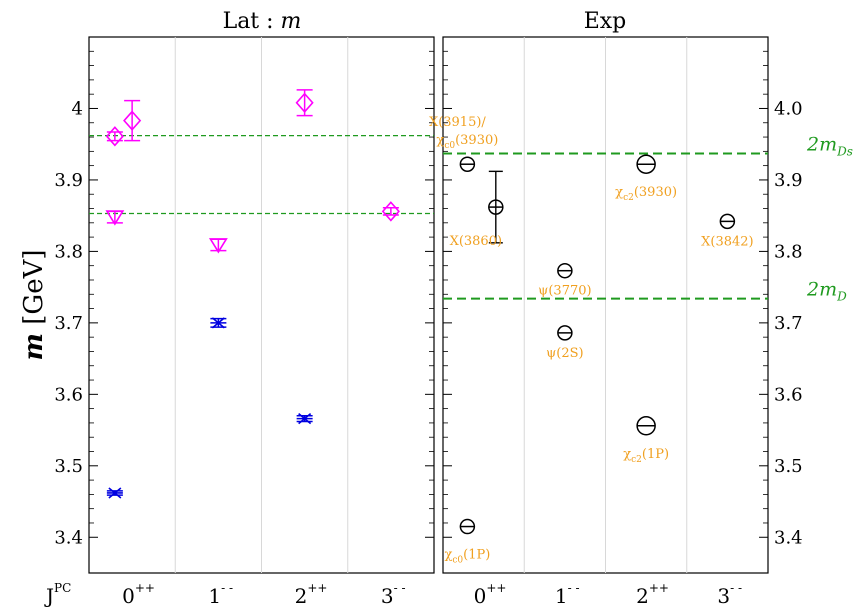 This screenshot has height=616, width=861. What do you see at coordinates (262, 21) in the screenshot?
I see `lattice-panel-title: Lat : m` at bounding box center [262, 21].